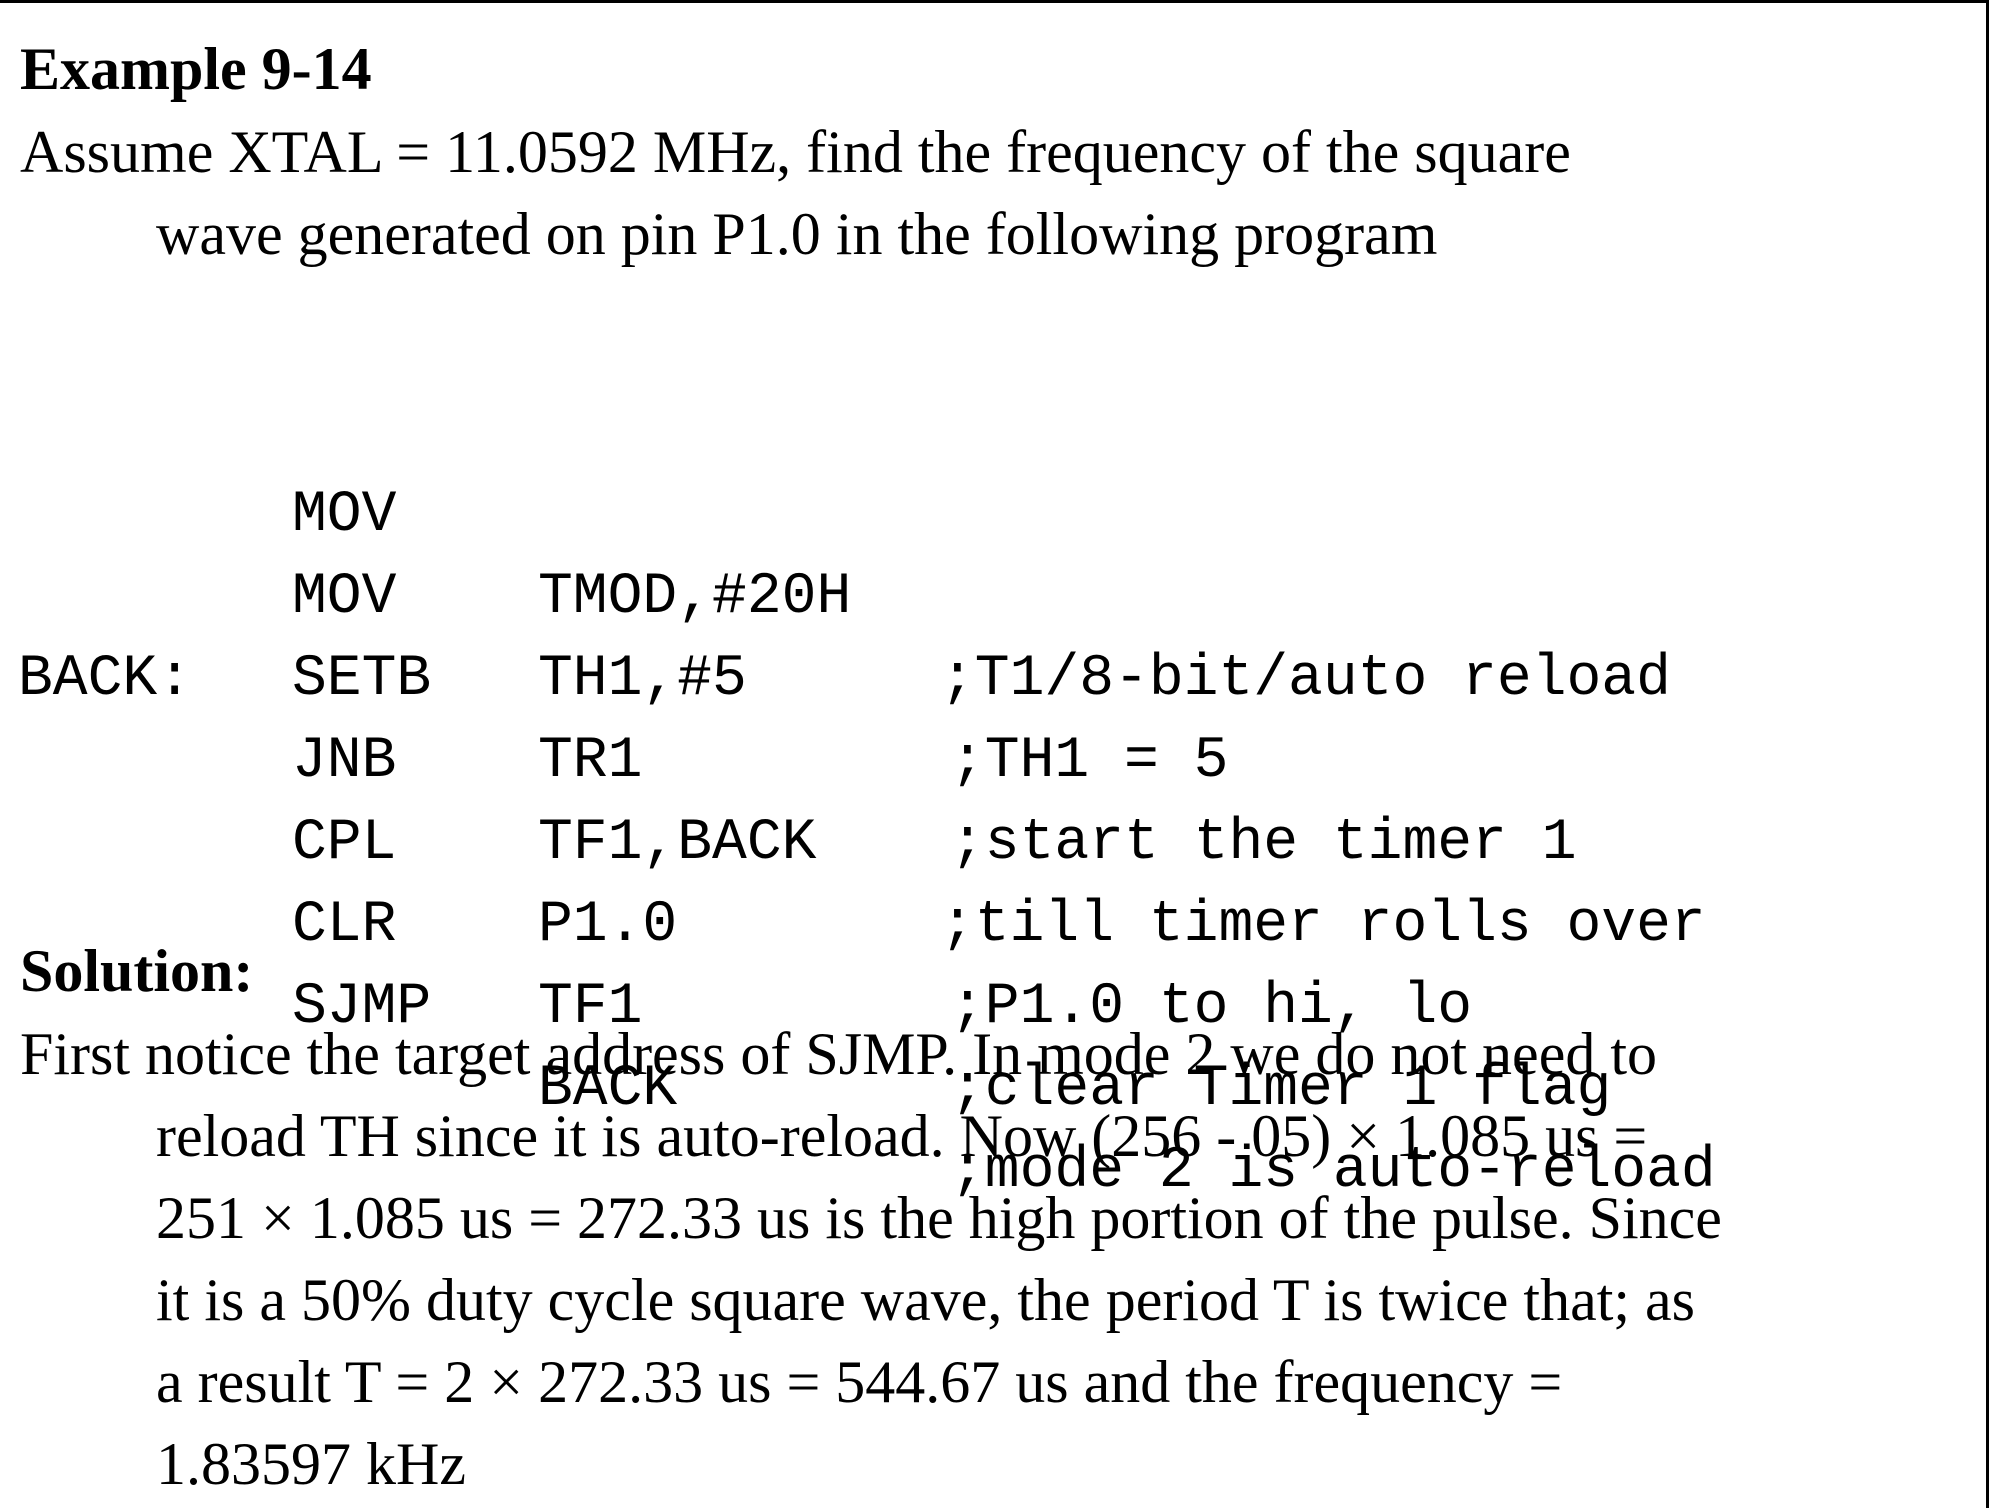 The height and width of the screenshot is (1512, 1992). Describe the element at coordinates (362, 1007) in the screenshot. I see `code-opcode: SJMP` at that location.